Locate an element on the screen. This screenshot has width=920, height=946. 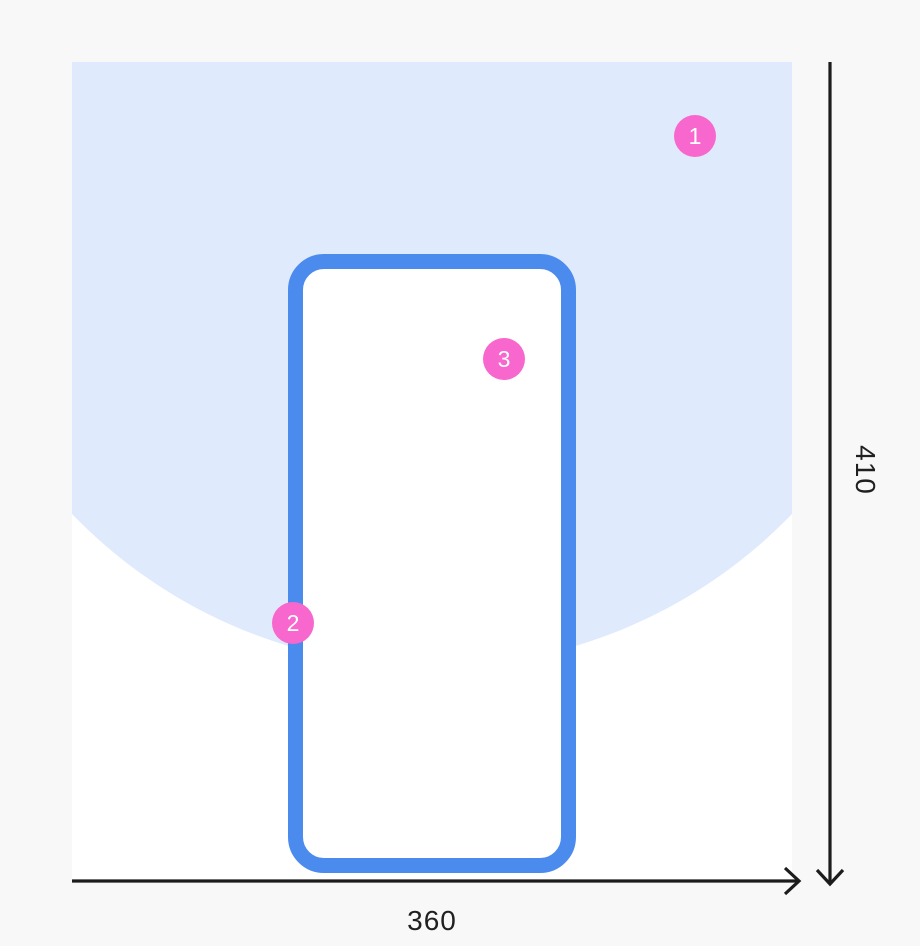
marker-1-label: 1 is located at coordinates (695, 135).